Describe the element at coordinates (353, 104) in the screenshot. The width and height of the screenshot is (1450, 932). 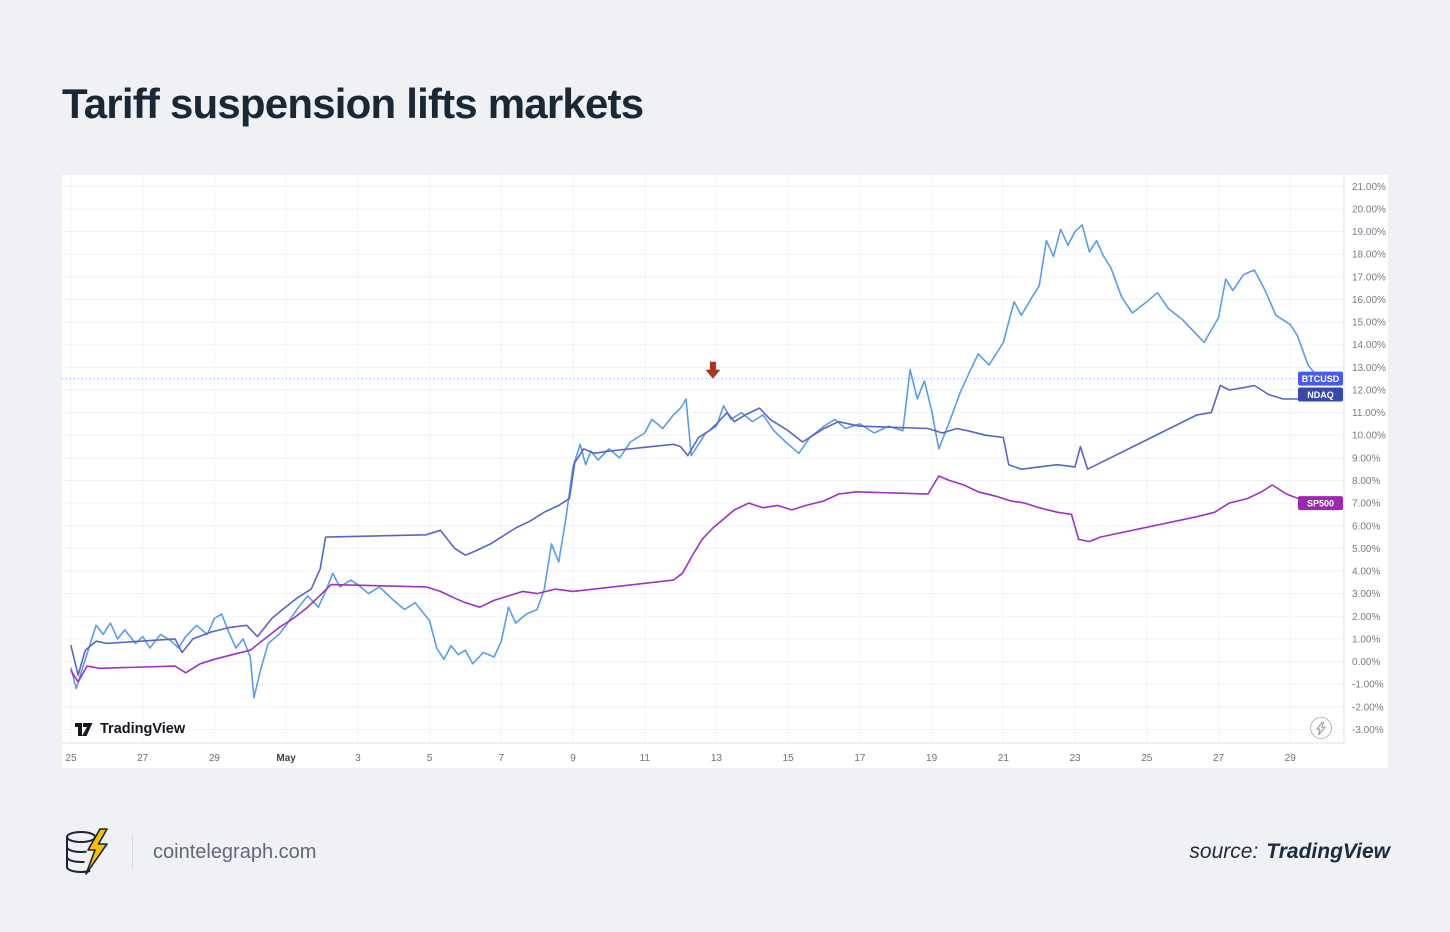
I see `page-title: Tariff suspension lifts markets` at that location.